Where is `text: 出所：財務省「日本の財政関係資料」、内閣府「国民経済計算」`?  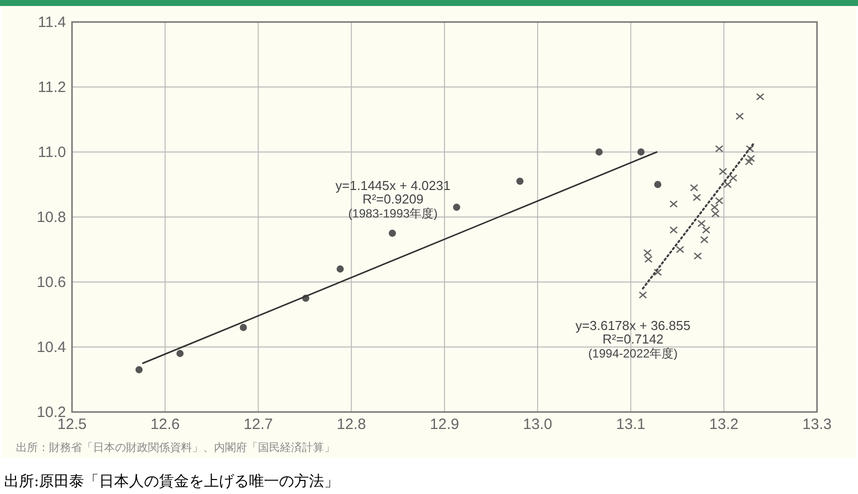
text: 出所：財務省「日本の財政関係資料」、内閣府「国民経済計算」 is located at coordinates (175, 447).